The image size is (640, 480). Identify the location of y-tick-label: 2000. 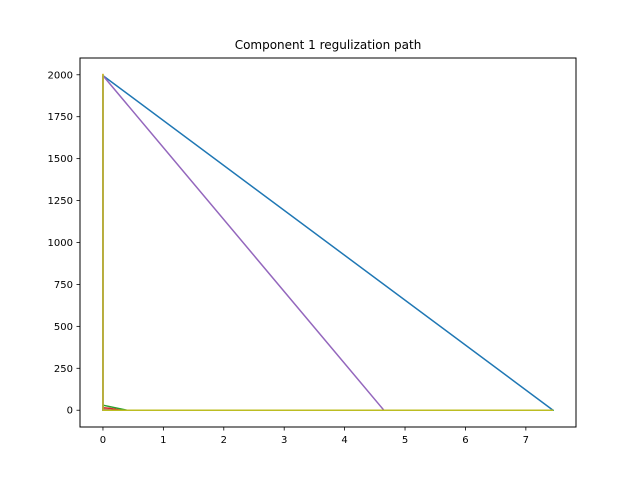
(60, 75).